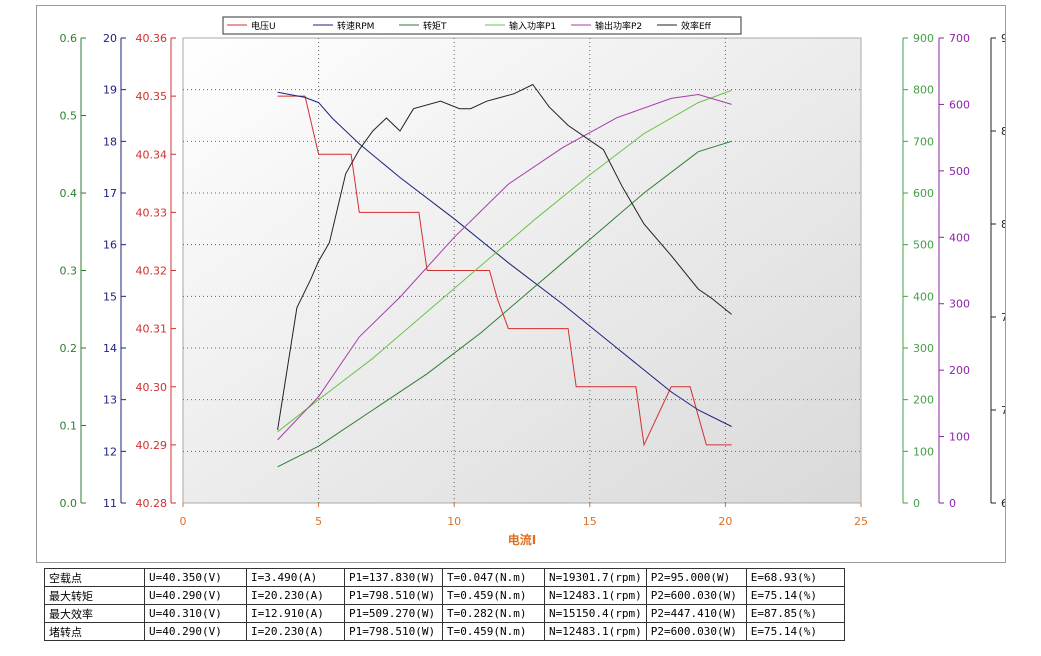  Describe the element at coordinates (959, 237) in the screenshot. I see `p2-tick-label: 400` at that location.